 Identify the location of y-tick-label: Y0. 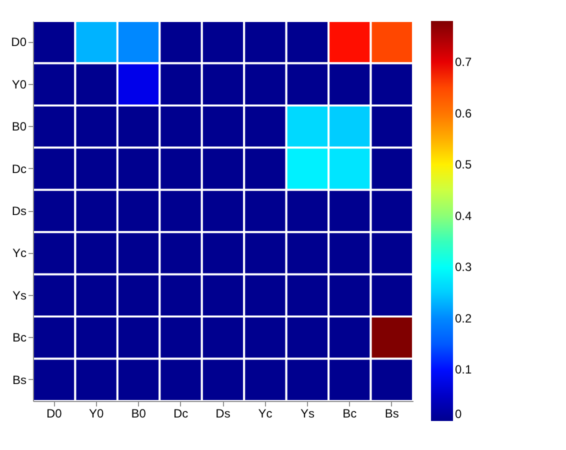
(19, 84).